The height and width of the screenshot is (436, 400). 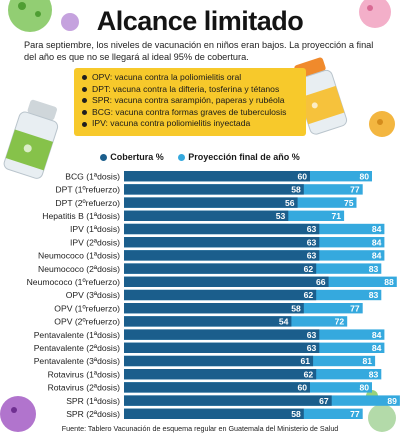 What do you see at coordinates (244, 157) in the screenshot?
I see `legend-label-proyeccion: Proyección final de año %` at bounding box center [244, 157].